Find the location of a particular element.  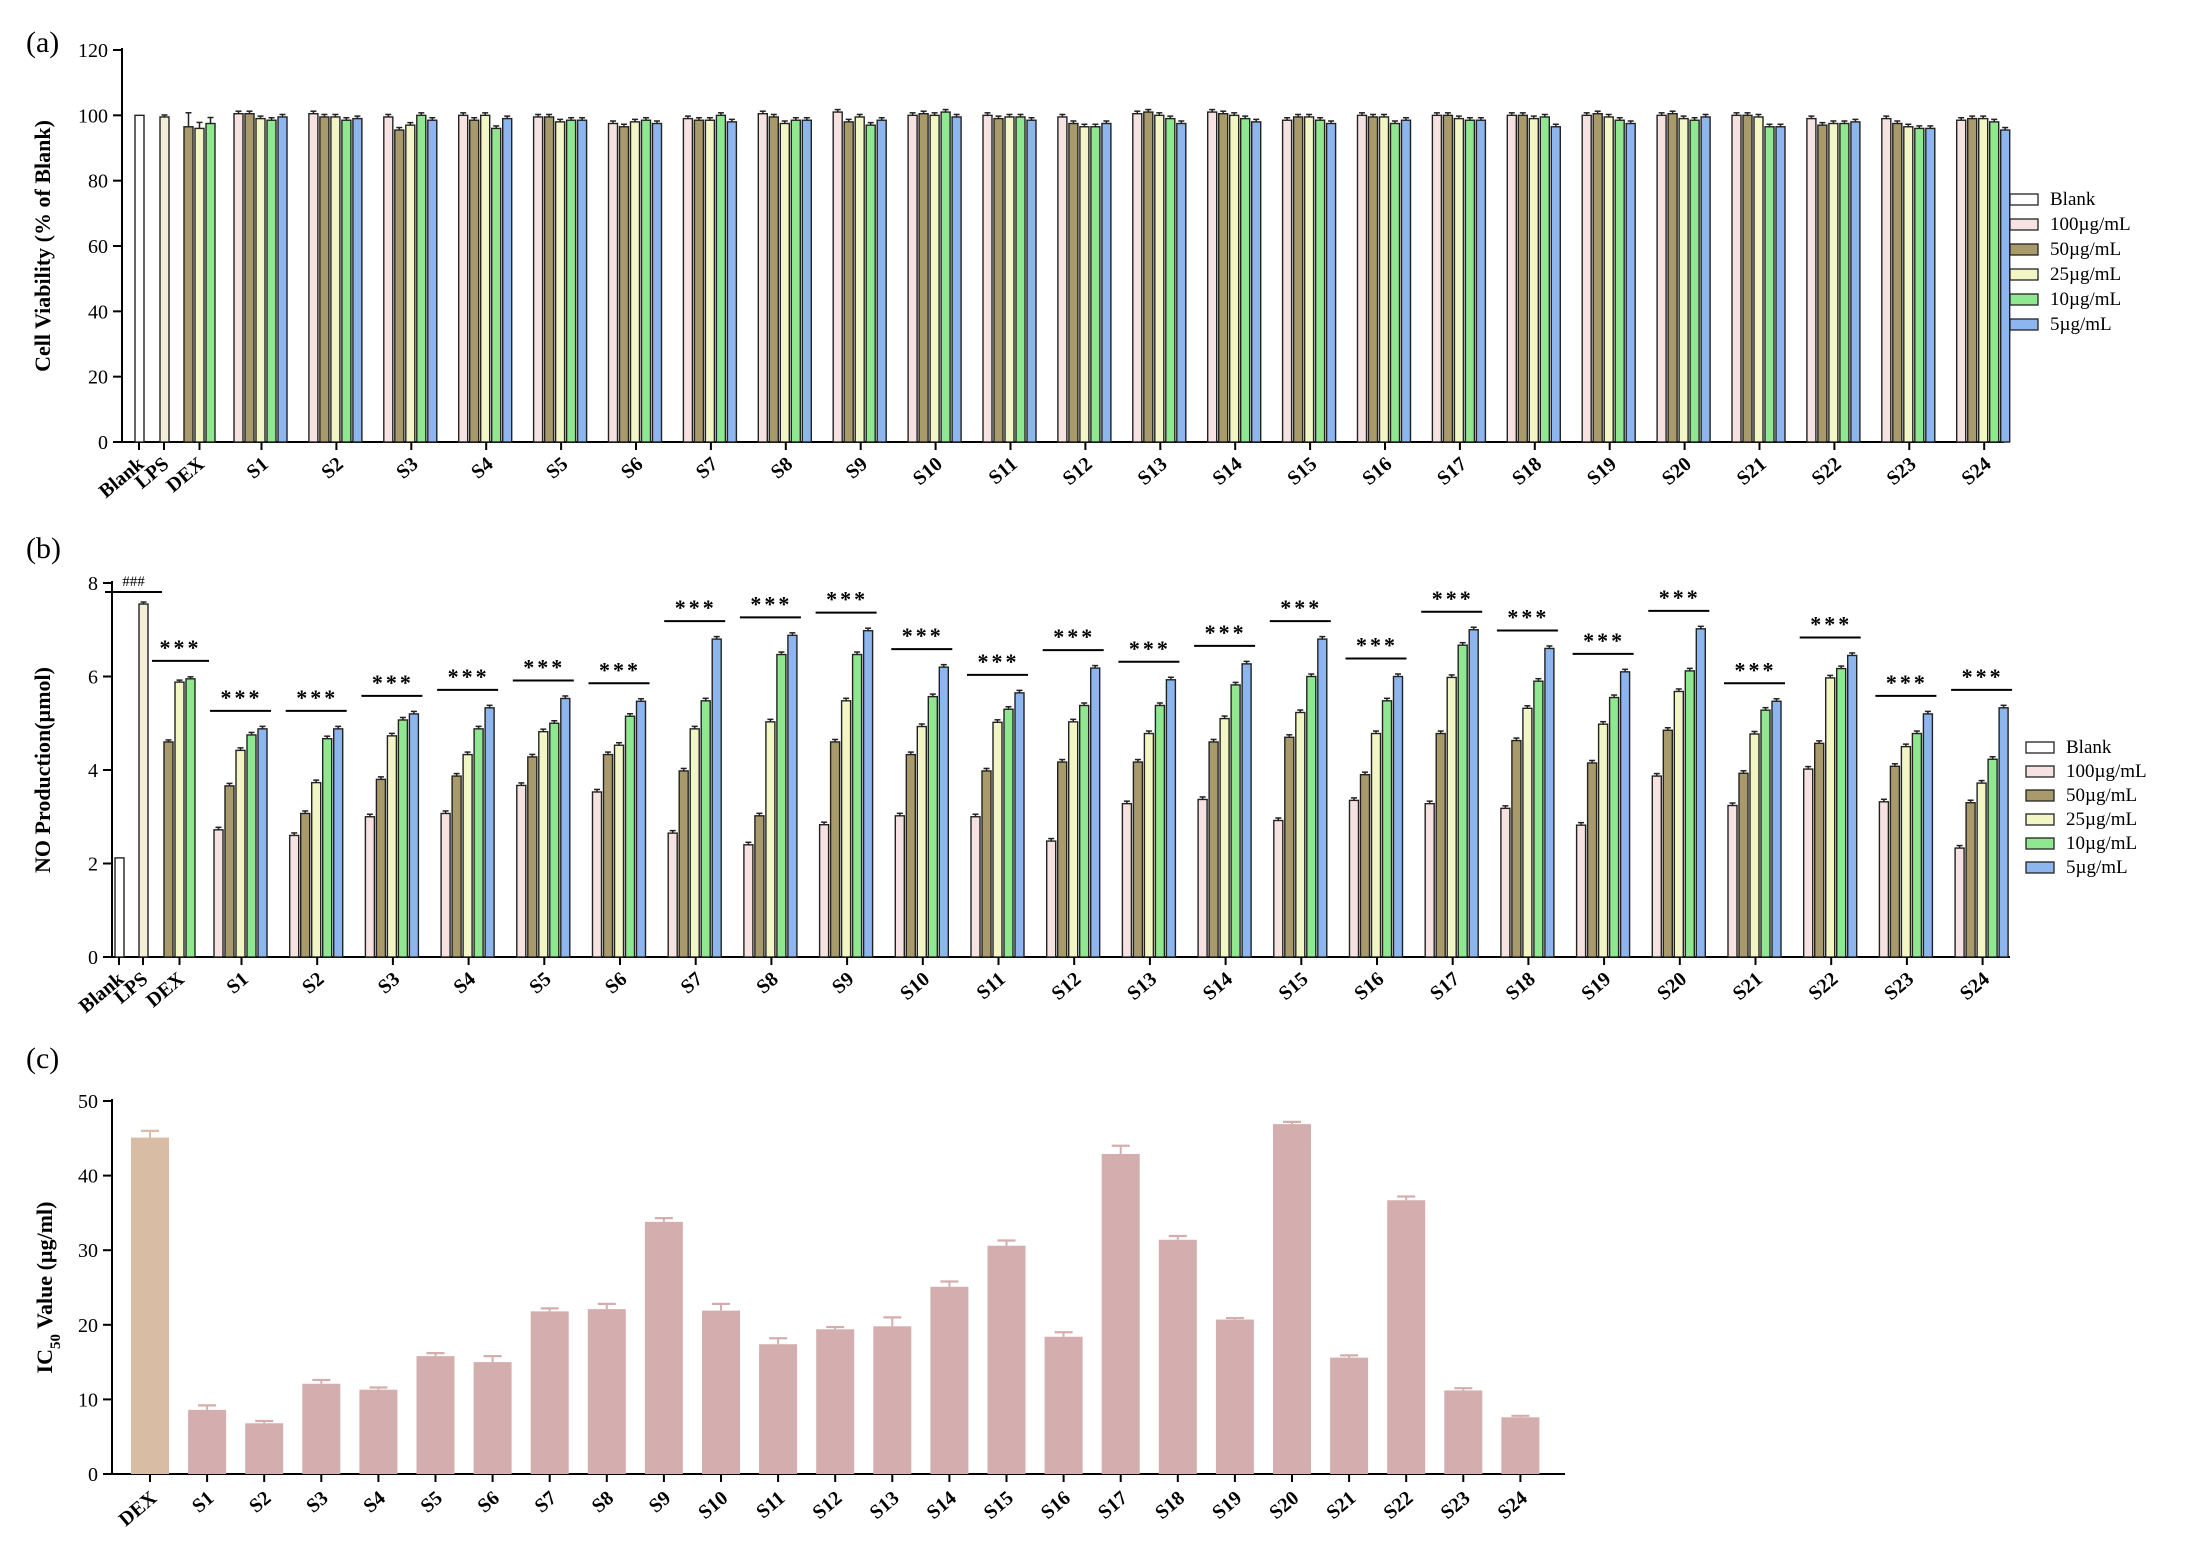

b-x-label: S20 is located at coordinates (1672, 986).